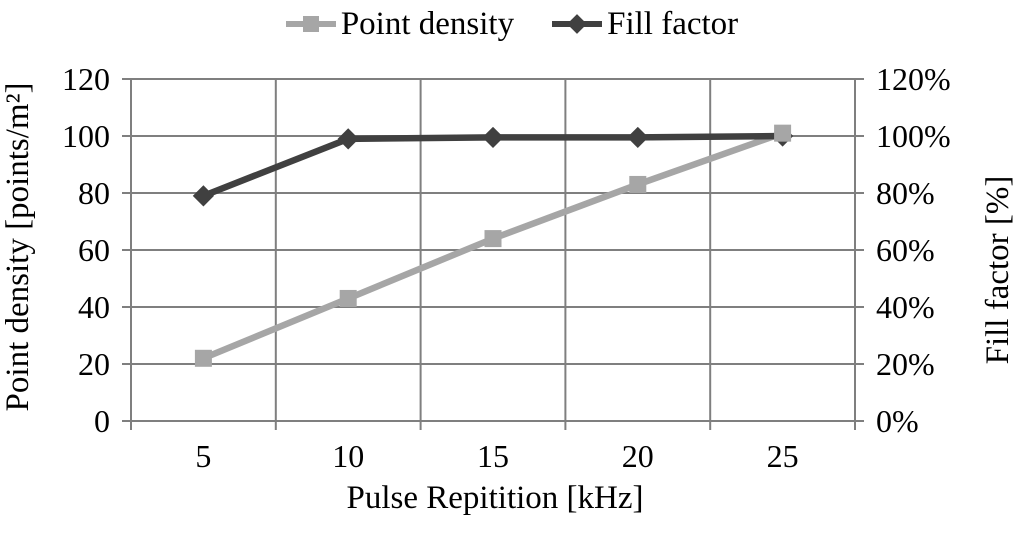 This screenshot has height=538, width=1024. I want to click on left-y-tick-label: 20, so click(94, 364).